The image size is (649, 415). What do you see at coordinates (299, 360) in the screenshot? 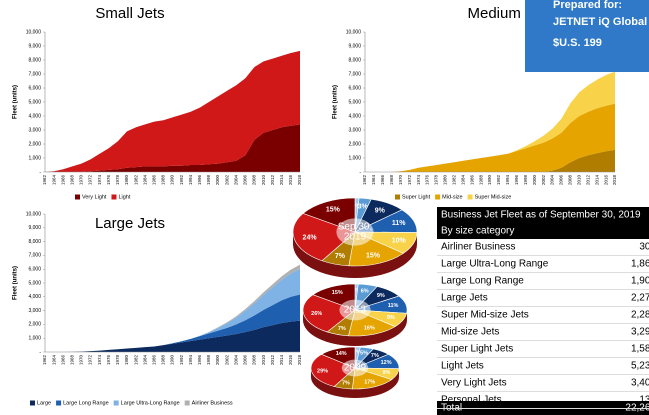
I see `x-tick-label: 2018` at bounding box center [299, 360].